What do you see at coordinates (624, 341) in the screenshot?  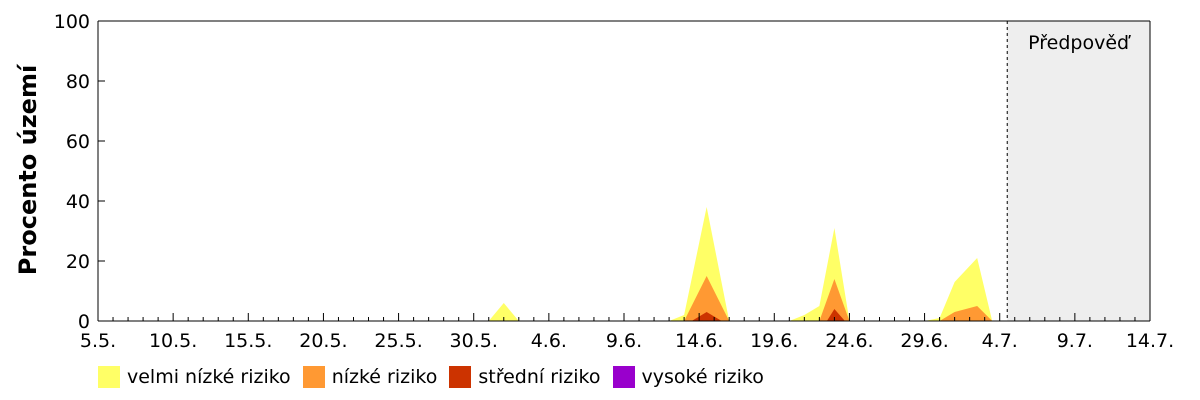 I see `x-tick-label: 9.6.` at bounding box center [624, 341].